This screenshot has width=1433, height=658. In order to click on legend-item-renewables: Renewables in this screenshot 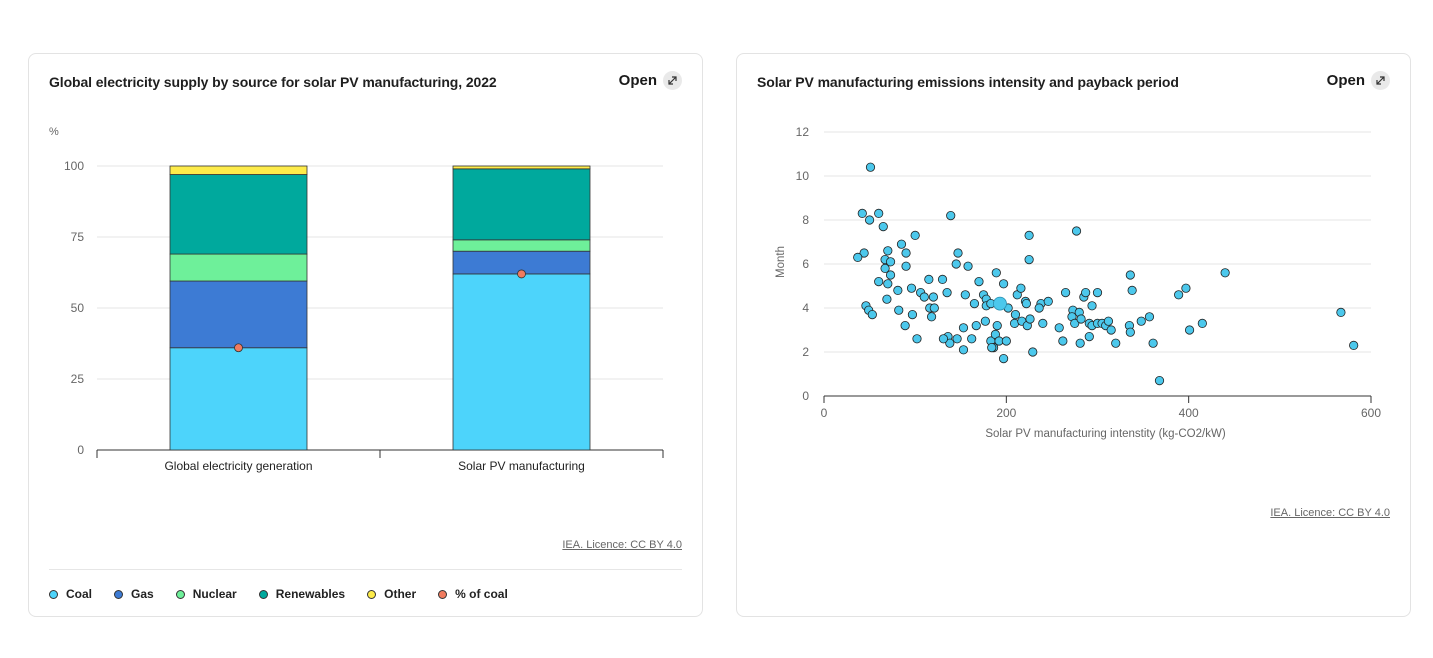, I will do `click(301, 594)`.